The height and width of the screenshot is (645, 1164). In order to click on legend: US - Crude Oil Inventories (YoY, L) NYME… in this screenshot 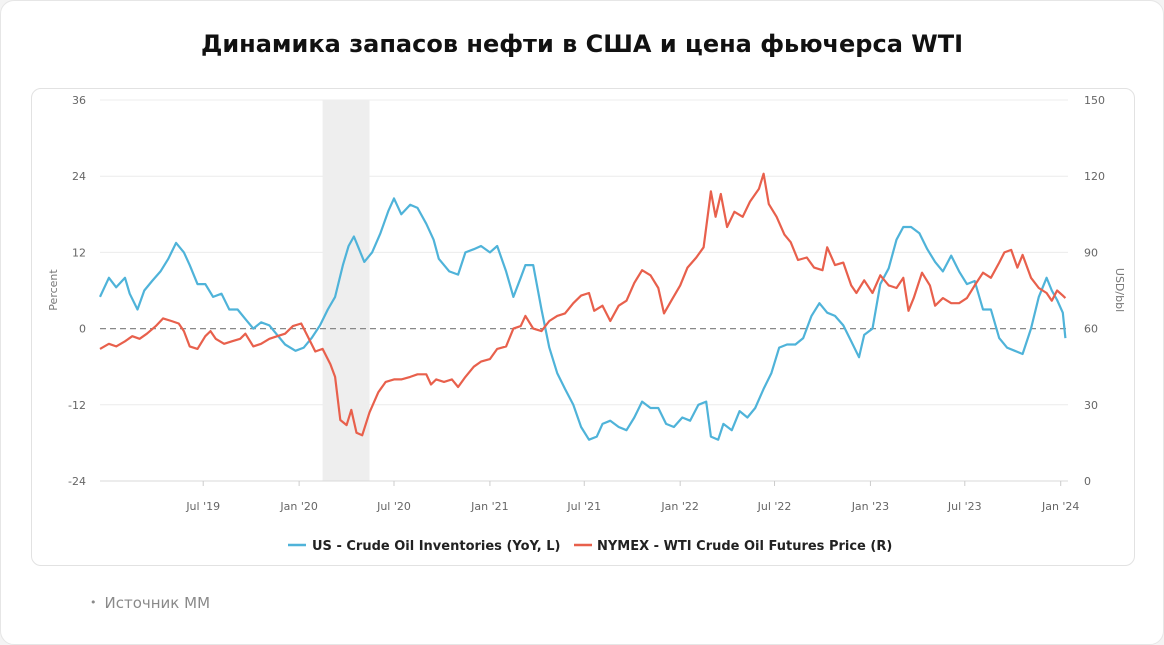, I will do `click(590, 546)`.